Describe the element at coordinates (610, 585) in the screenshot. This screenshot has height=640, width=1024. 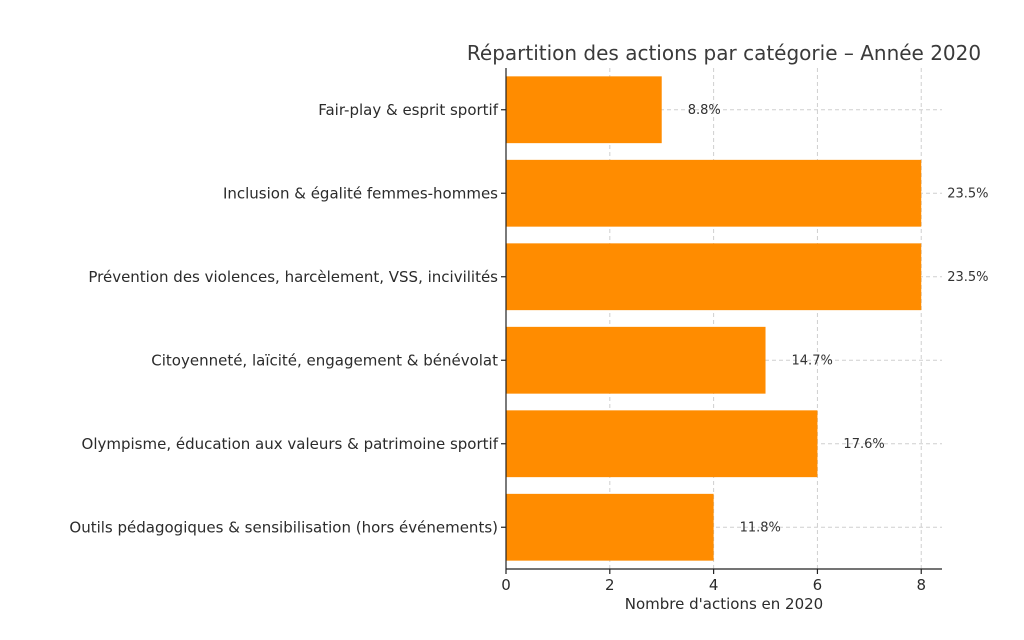
I see `x-tick-label: 2` at that location.